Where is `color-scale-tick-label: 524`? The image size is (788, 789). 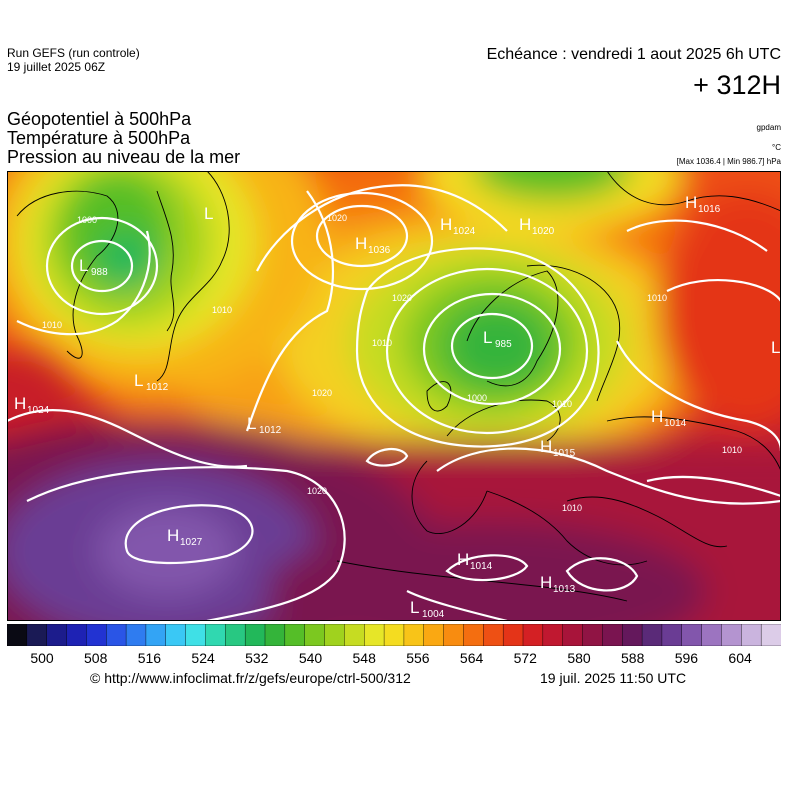 color-scale-tick-label: 524 is located at coordinates (203, 658).